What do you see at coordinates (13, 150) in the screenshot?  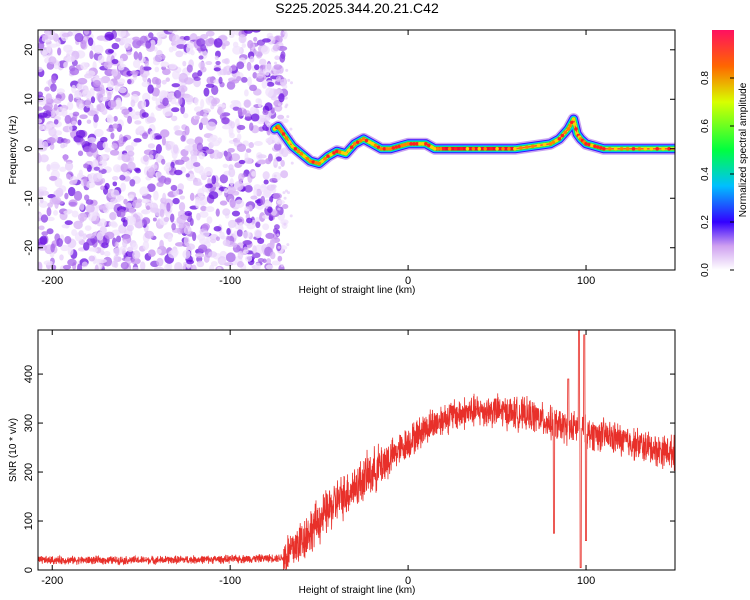 I see `top-y-axis-label: Frequency (Hz)` at bounding box center [13, 150].